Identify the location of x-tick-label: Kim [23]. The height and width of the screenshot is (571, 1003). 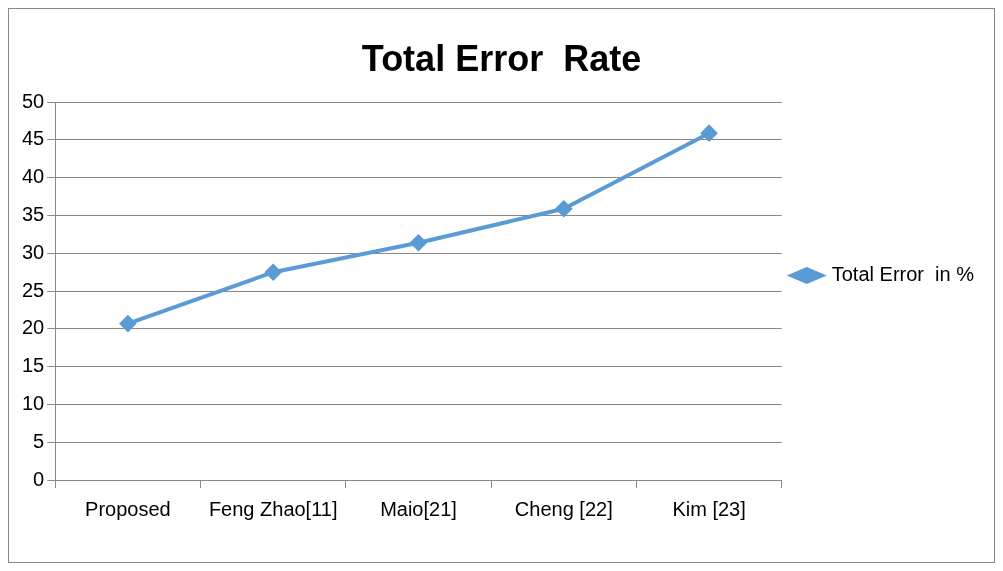
(709, 508).